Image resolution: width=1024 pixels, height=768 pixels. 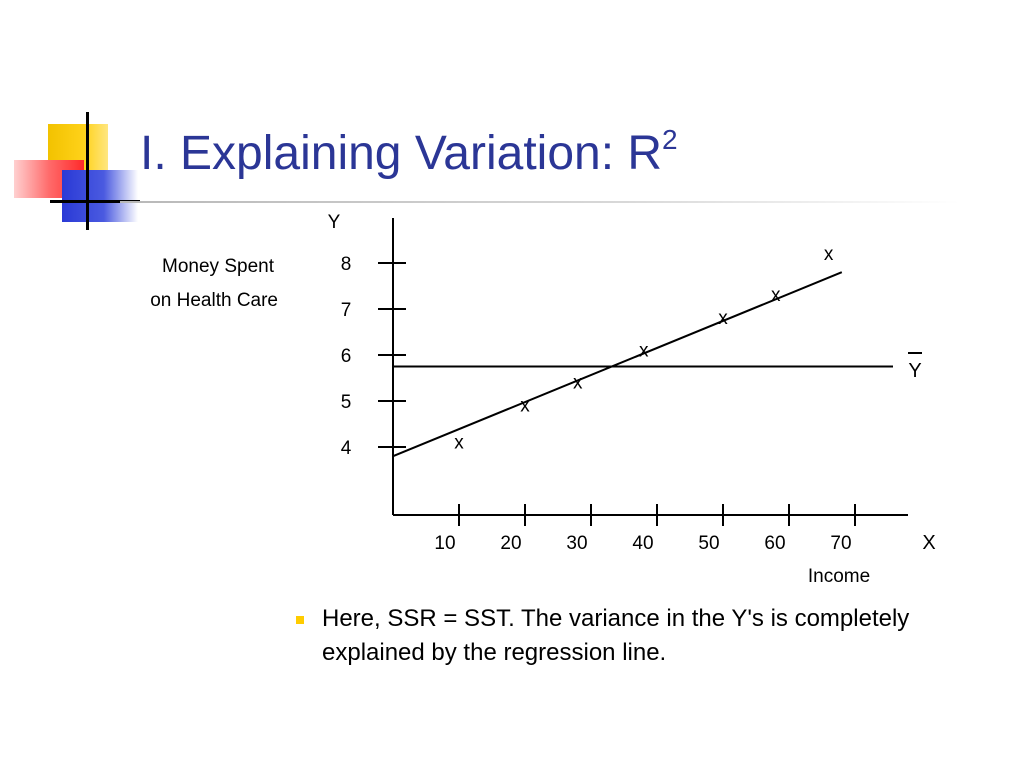 What do you see at coordinates (914, 371) in the screenshot?
I see `mean-label: Y` at bounding box center [914, 371].